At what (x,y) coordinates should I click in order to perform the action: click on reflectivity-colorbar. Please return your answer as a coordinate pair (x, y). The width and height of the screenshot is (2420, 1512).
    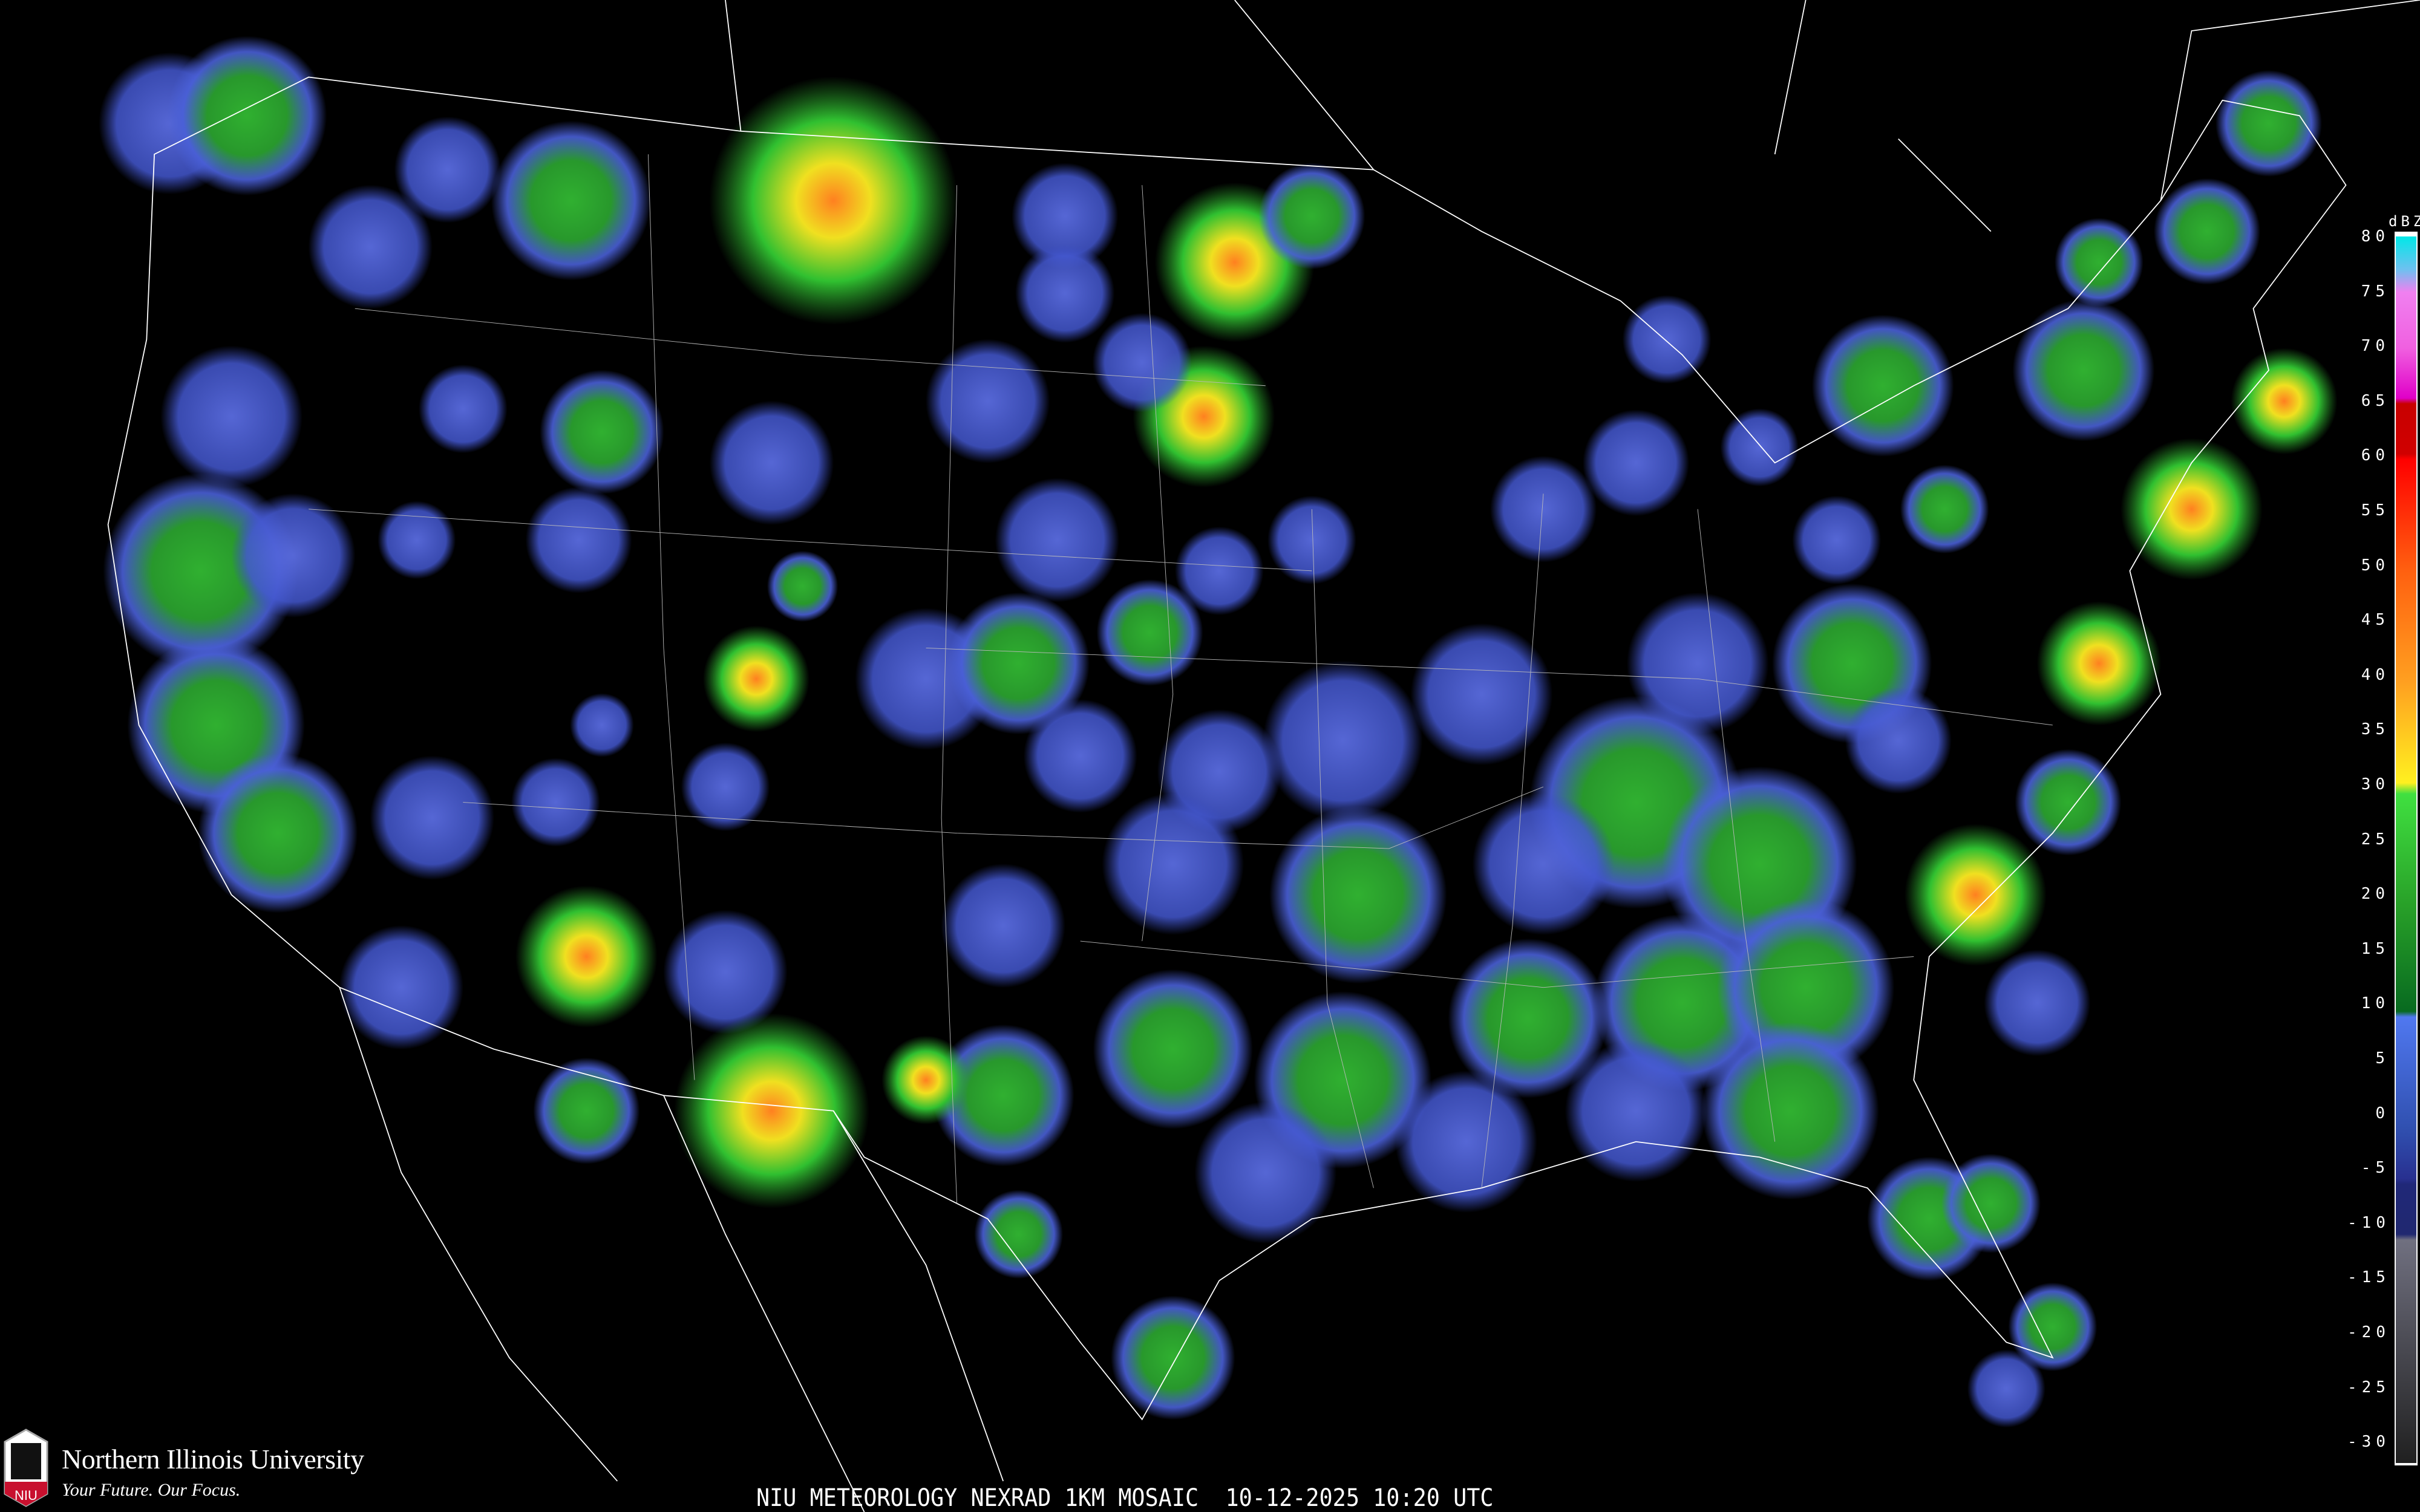
    Looking at the image, I should click on (2406, 849).